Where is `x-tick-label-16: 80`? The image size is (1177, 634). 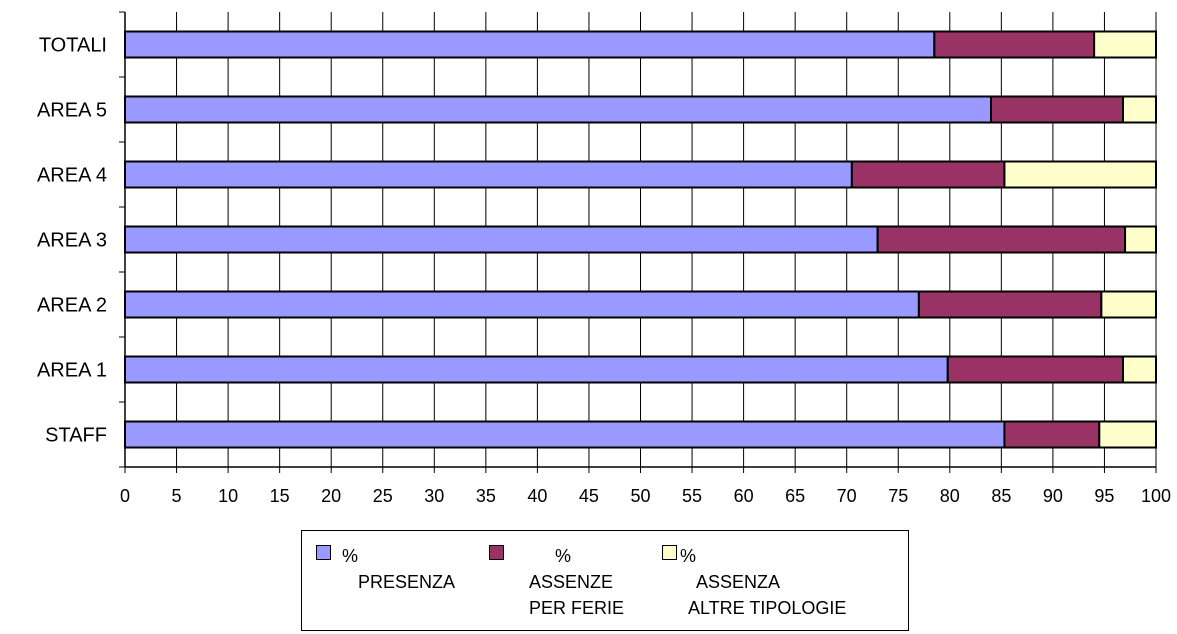 x-tick-label-16: 80 is located at coordinates (950, 496).